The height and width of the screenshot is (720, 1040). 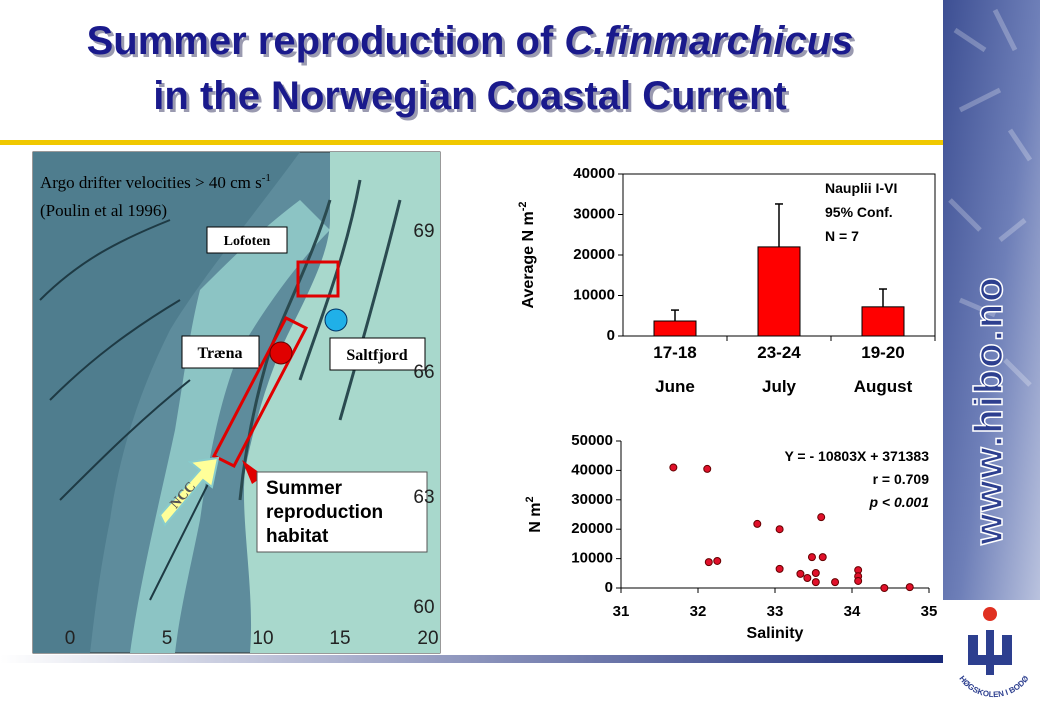 What do you see at coordinates (266, 178) in the screenshot?
I see `map-caption-sup: -1` at bounding box center [266, 178].